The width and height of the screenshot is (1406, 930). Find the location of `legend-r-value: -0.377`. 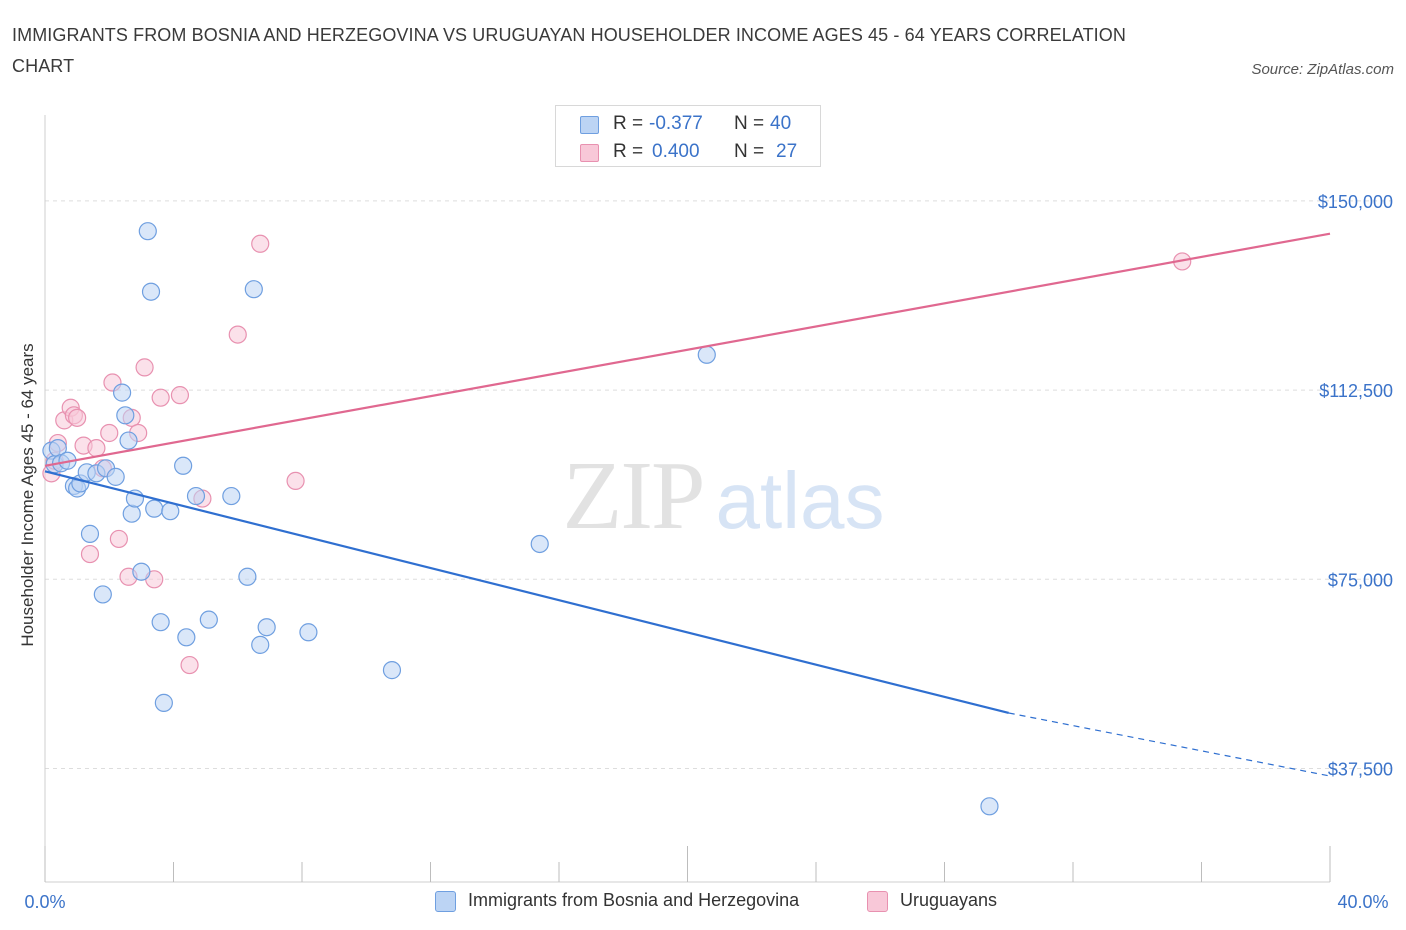

legend-r-value: -0.377 is located at coordinates (676, 123).